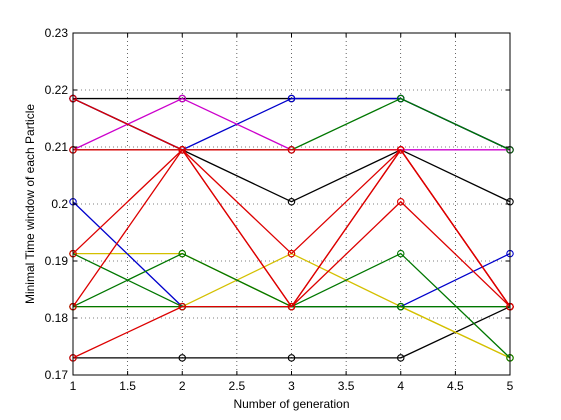 The height and width of the screenshot is (420, 561). What do you see at coordinates (57, 375) in the screenshot?
I see `y-tick-label: 0.17` at bounding box center [57, 375].